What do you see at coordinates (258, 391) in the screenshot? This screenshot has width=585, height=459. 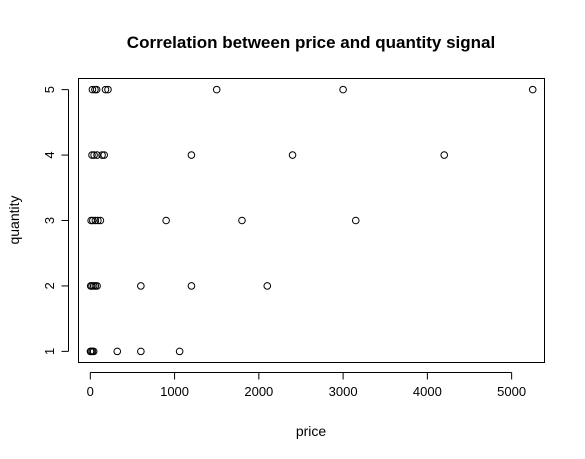 I see `x-tick-label: 2000` at bounding box center [258, 391].